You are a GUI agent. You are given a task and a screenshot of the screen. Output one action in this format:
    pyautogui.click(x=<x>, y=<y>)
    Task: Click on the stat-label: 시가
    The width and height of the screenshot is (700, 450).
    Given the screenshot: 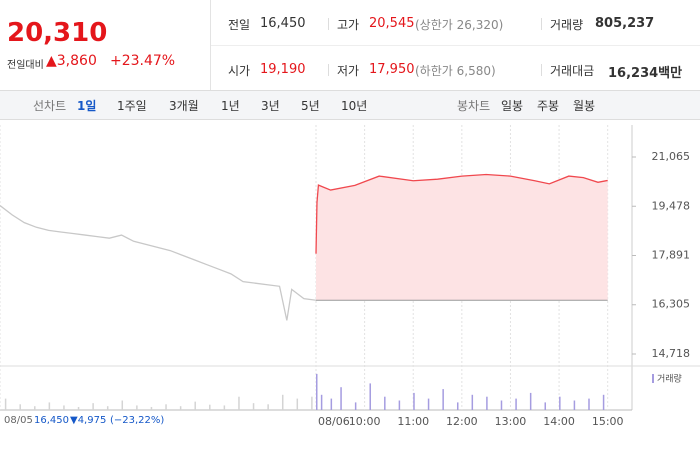 What is the action you would take?
    pyautogui.click(x=239, y=71)
    